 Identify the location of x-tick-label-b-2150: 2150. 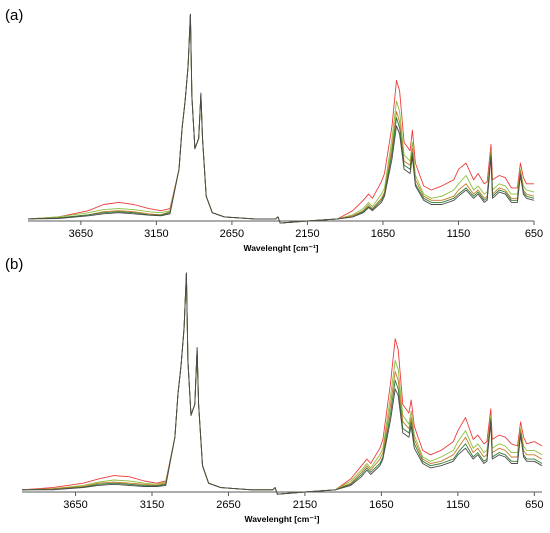
(305, 505).